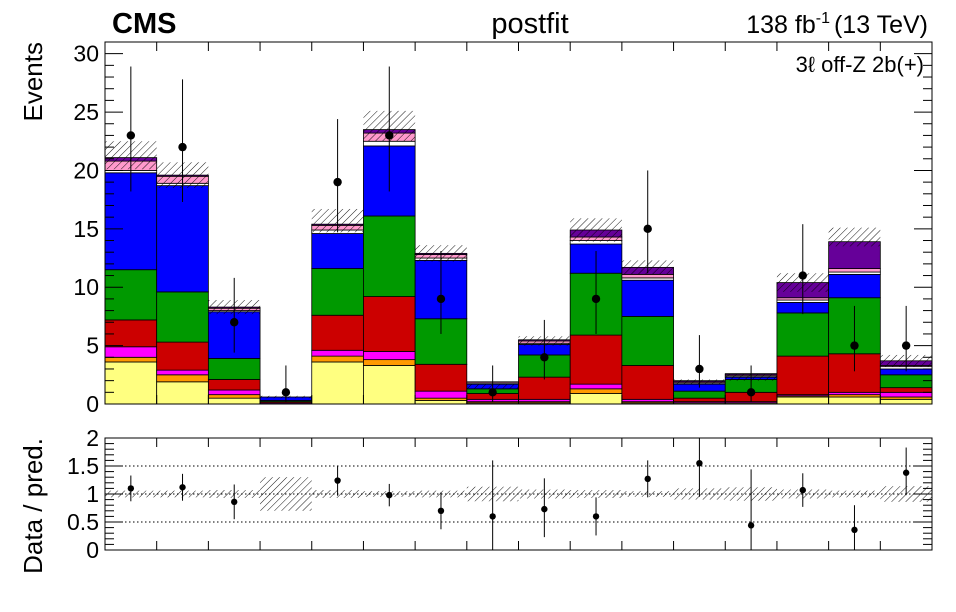  Describe the element at coordinates (86, 54) in the screenshot. I see `top-y-tick-label: 30` at that location.